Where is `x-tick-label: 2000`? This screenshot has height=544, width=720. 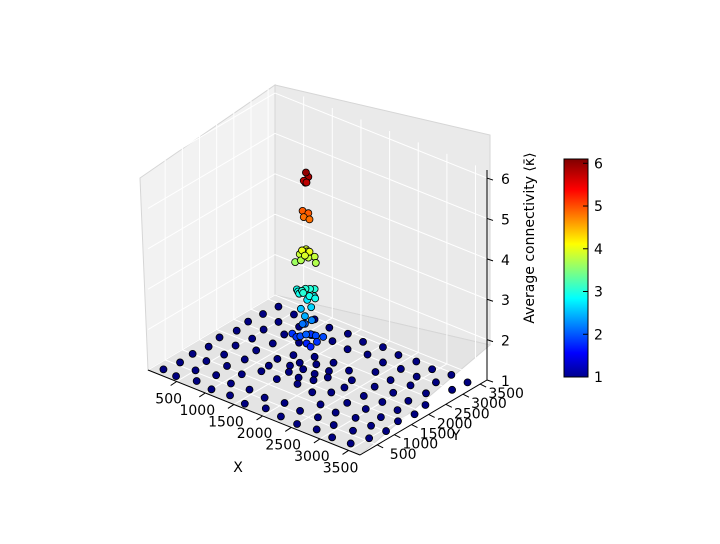
x-tick-label: 2000 is located at coordinates (255, 434).